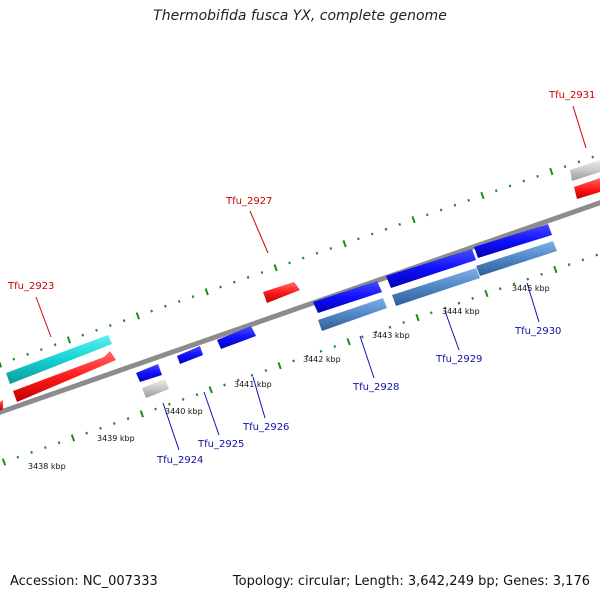  I want to click on scale-label: 3439 kbp, so click(116, 438).